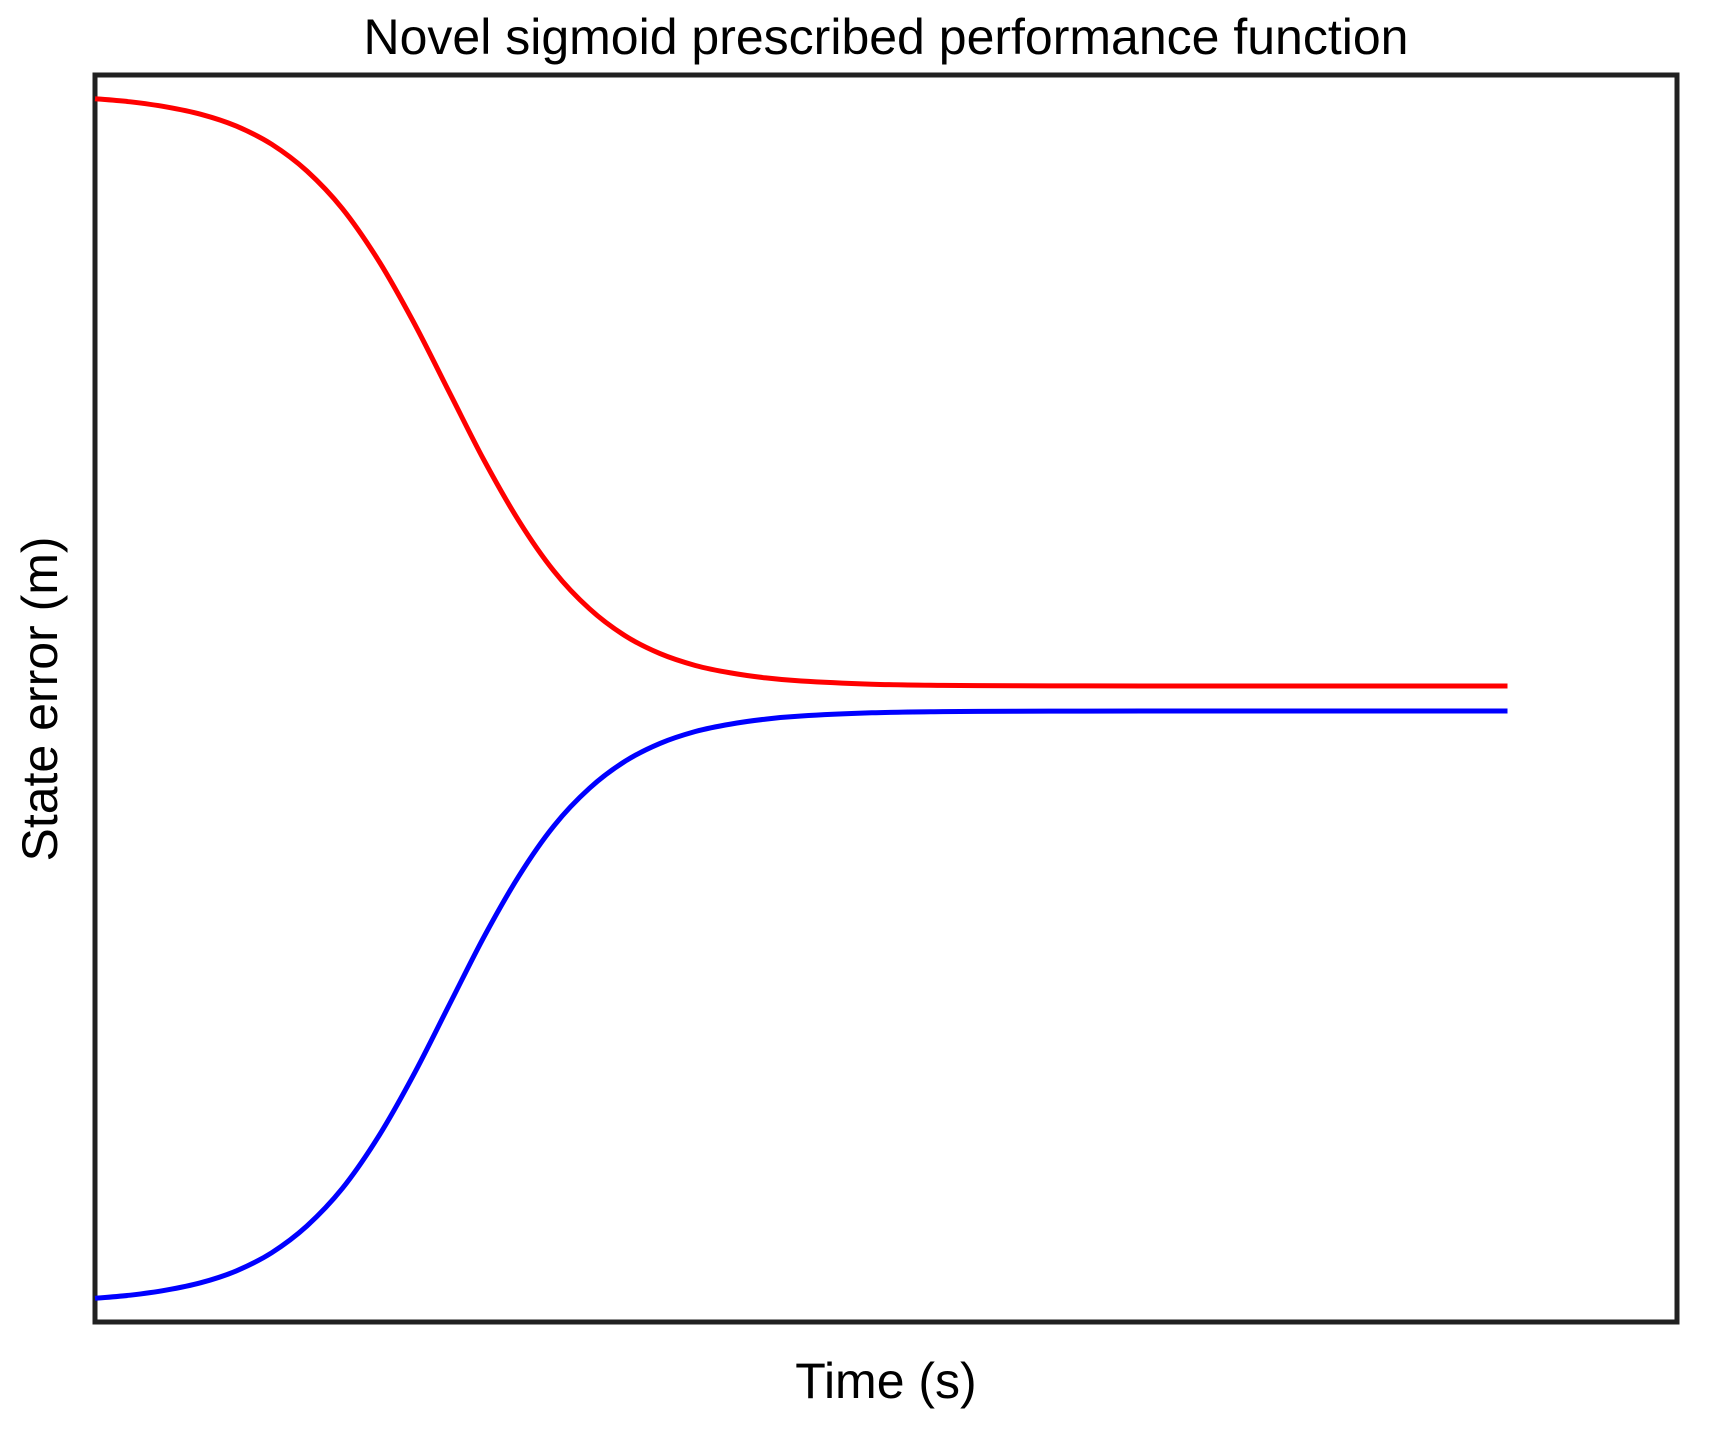  Describe the element at coordinates (886, 1381) in the screenshot. I see `x-axis-label: Time (s)` at that location.